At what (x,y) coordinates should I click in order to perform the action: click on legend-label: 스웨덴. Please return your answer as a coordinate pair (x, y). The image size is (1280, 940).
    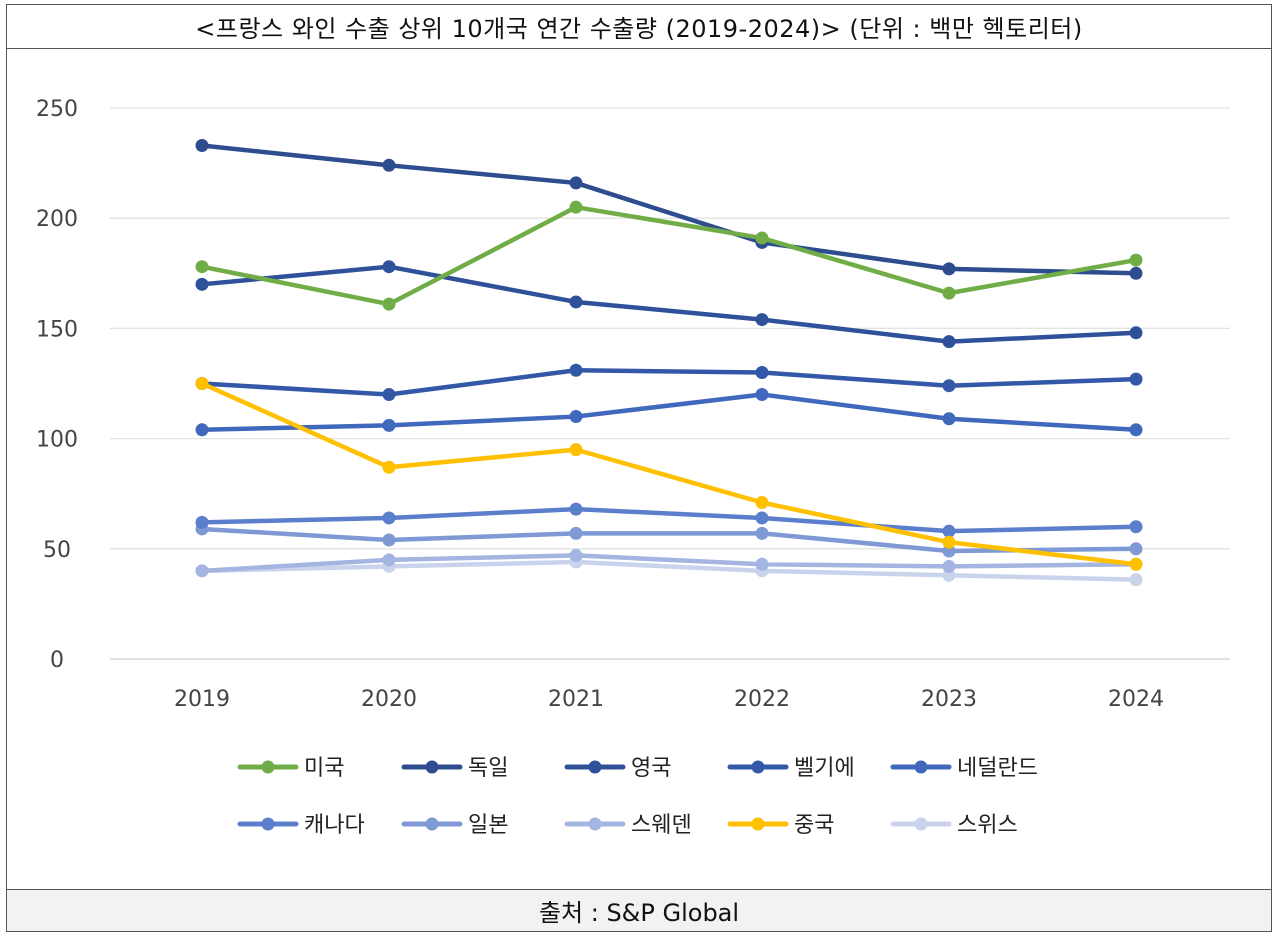
    Looking at the image, I should click on (661, 825).